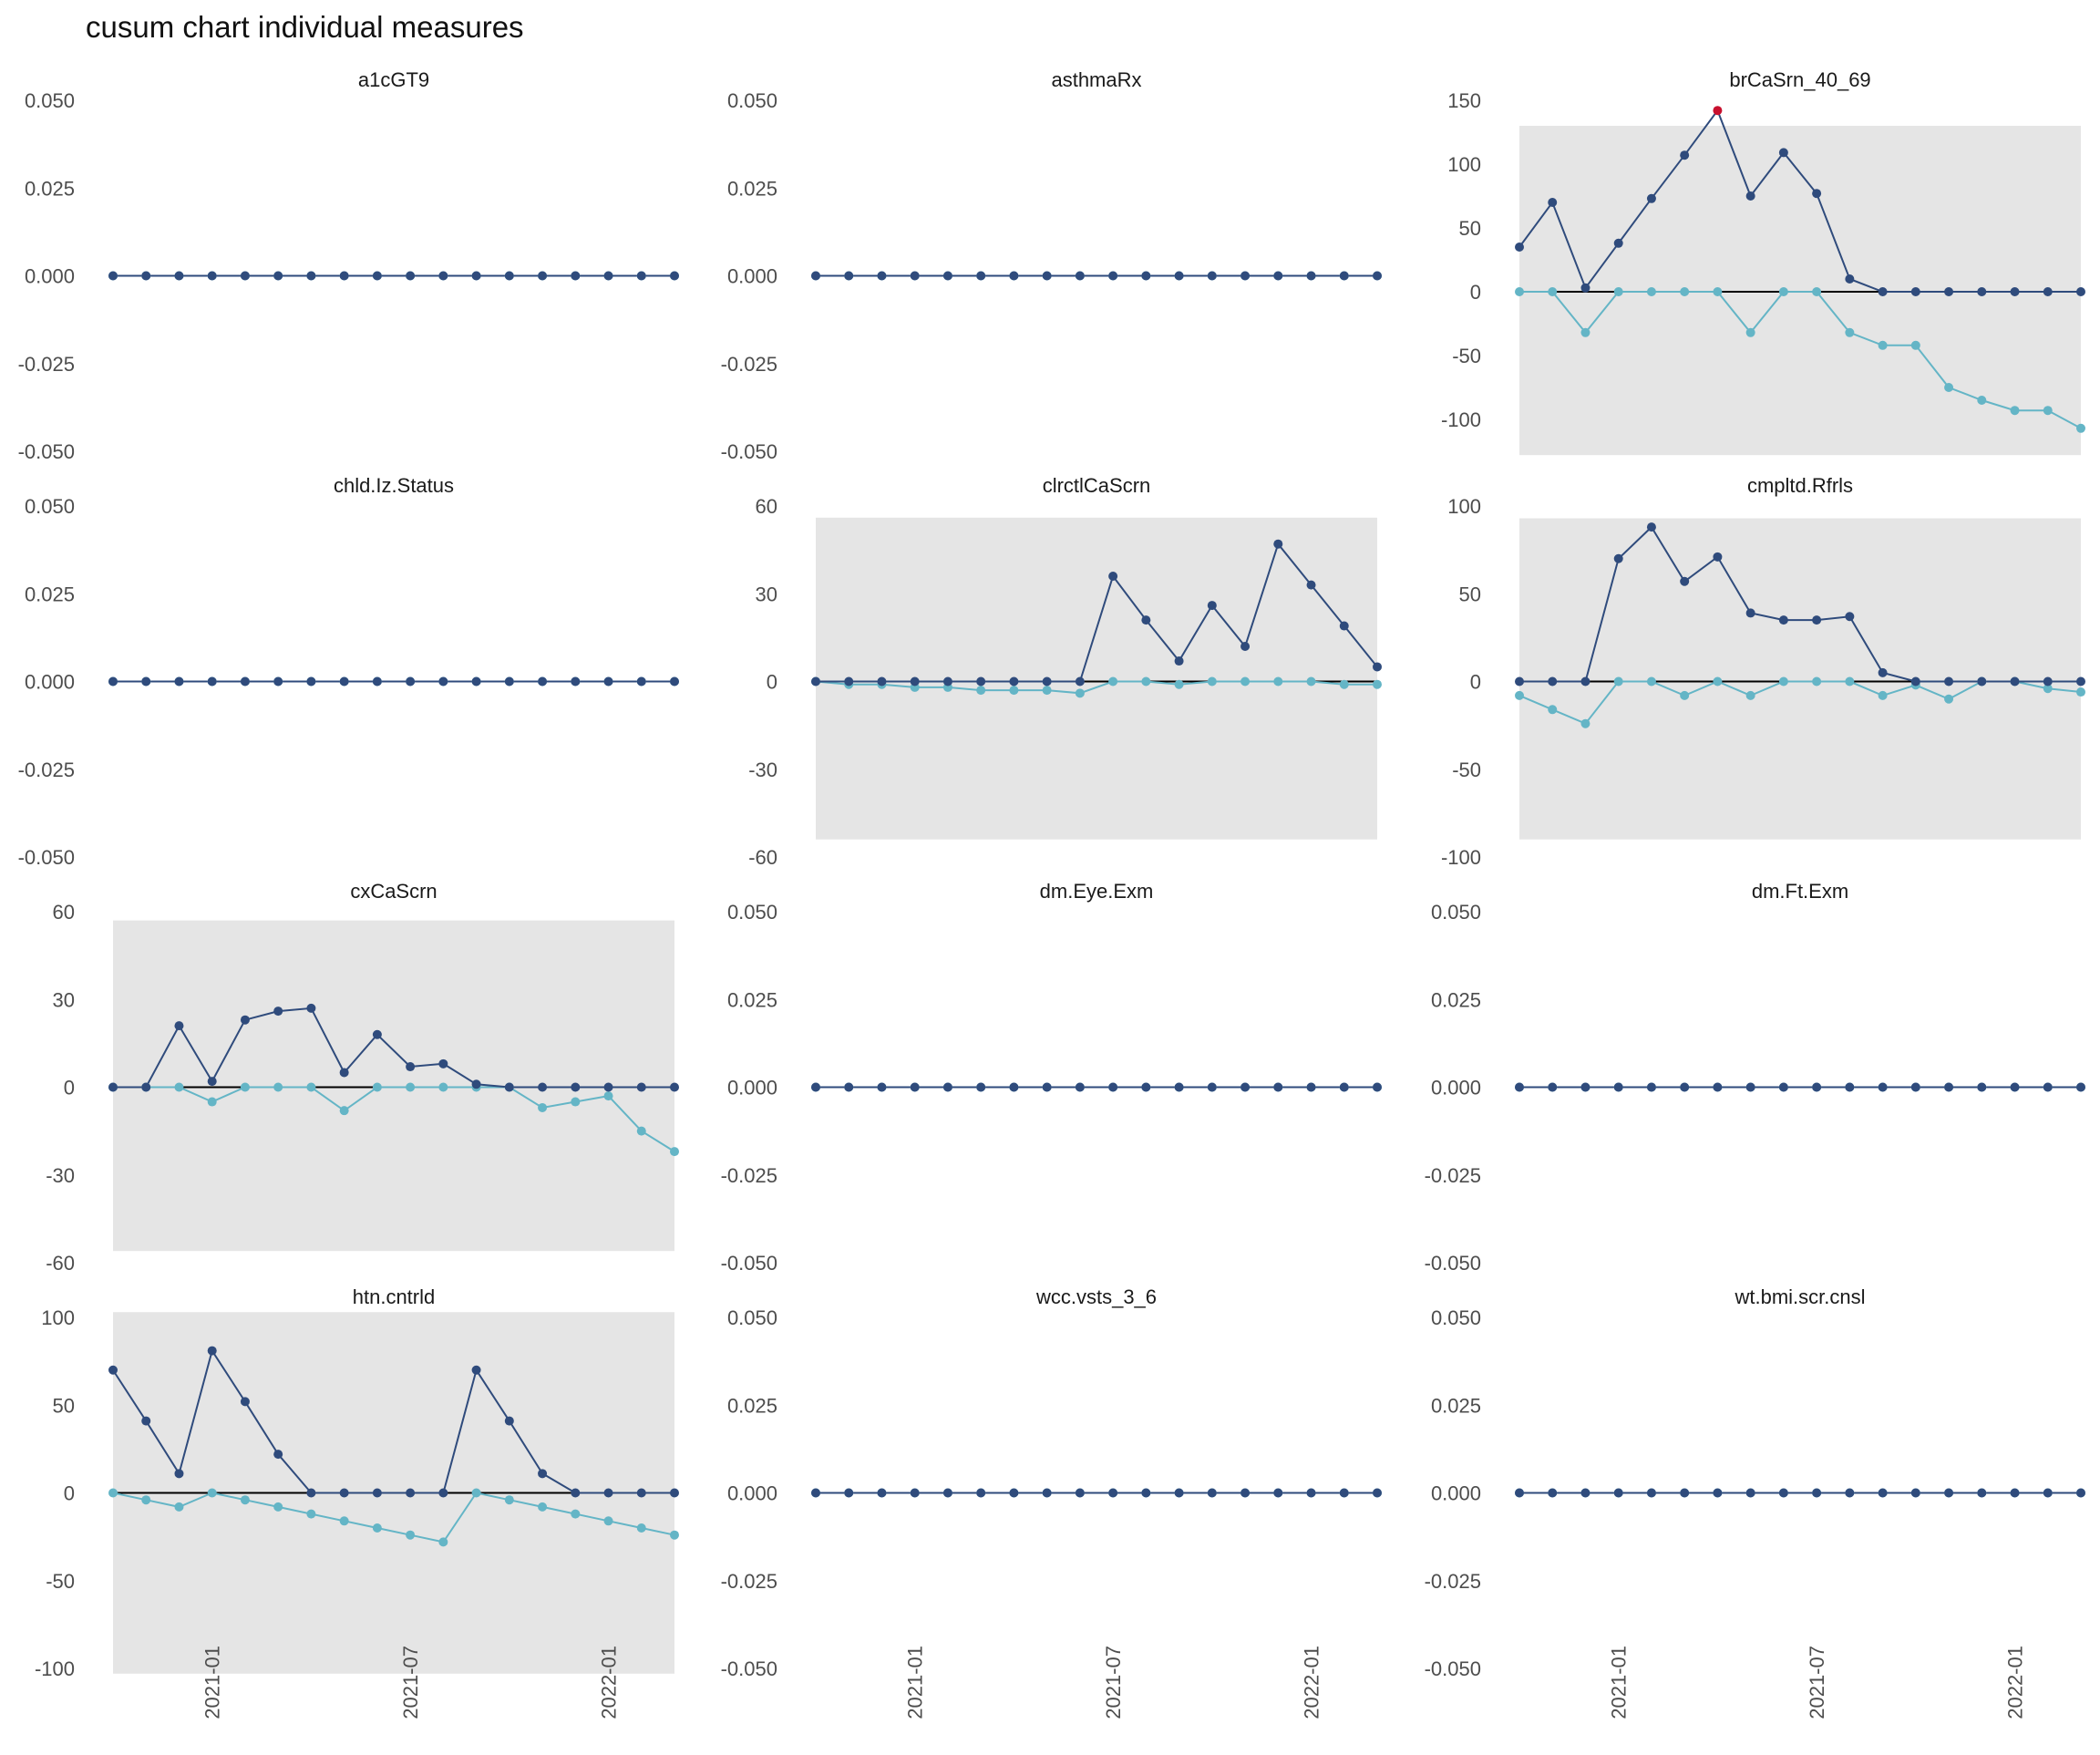  I want to click on upper-cusum-line, so click(1097, 612).